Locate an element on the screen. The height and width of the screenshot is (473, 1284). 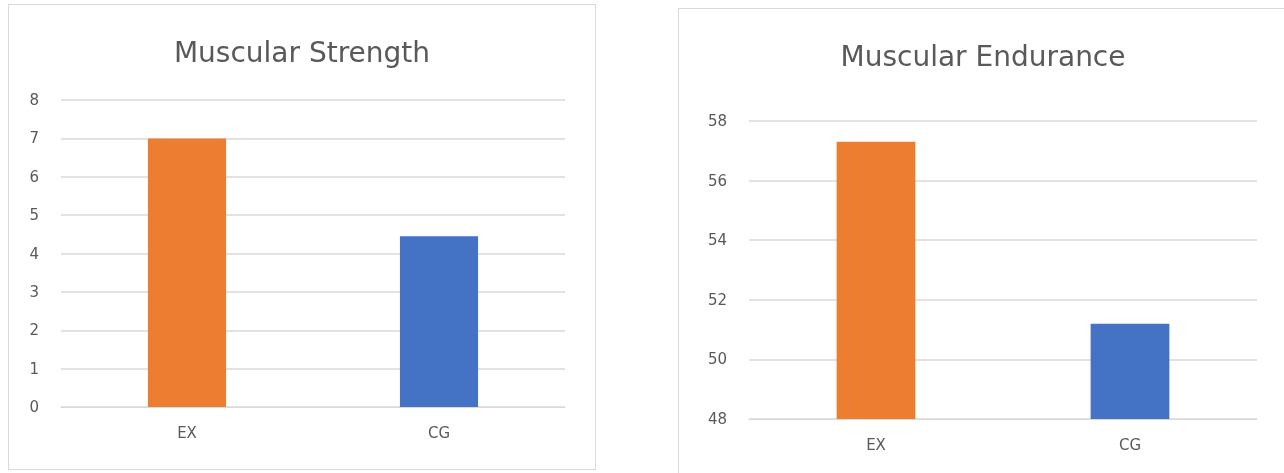
y-tick-label: 58 is located at coordinates (717, 121).